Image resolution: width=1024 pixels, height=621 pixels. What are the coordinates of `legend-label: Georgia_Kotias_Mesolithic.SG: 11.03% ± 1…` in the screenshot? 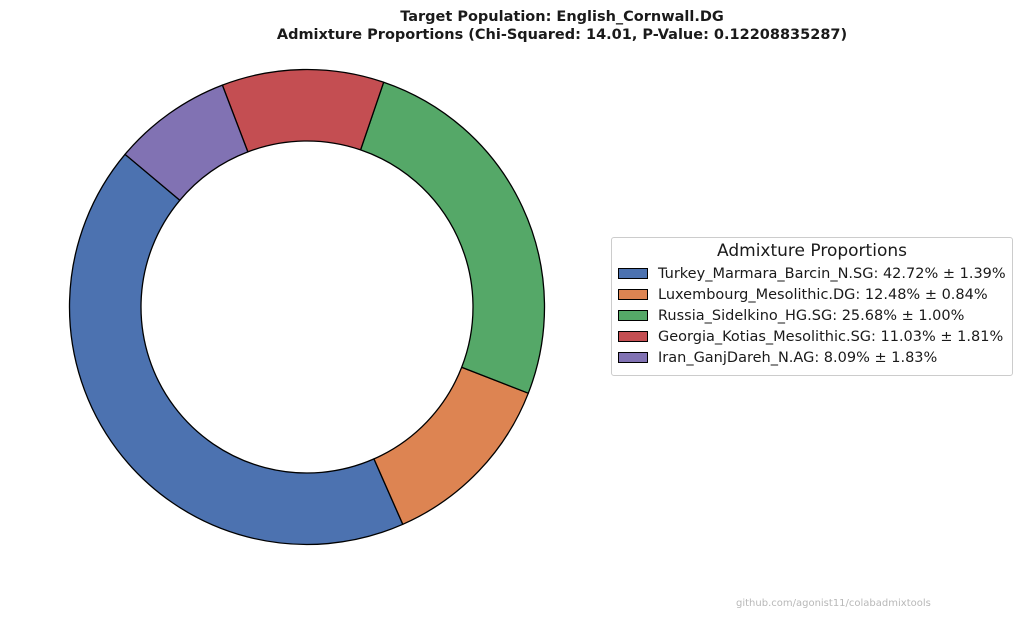 It's located at (831, 336).